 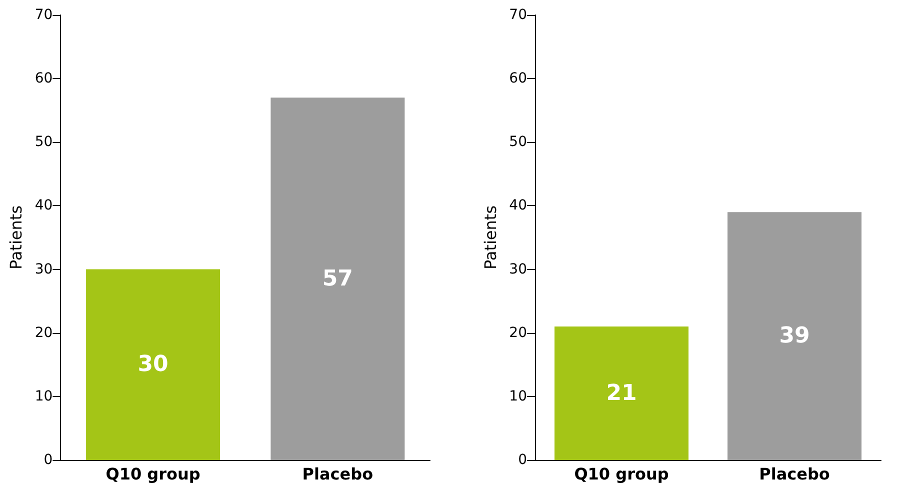 I want to click on data-label: 57, so click(x=337, y=279).